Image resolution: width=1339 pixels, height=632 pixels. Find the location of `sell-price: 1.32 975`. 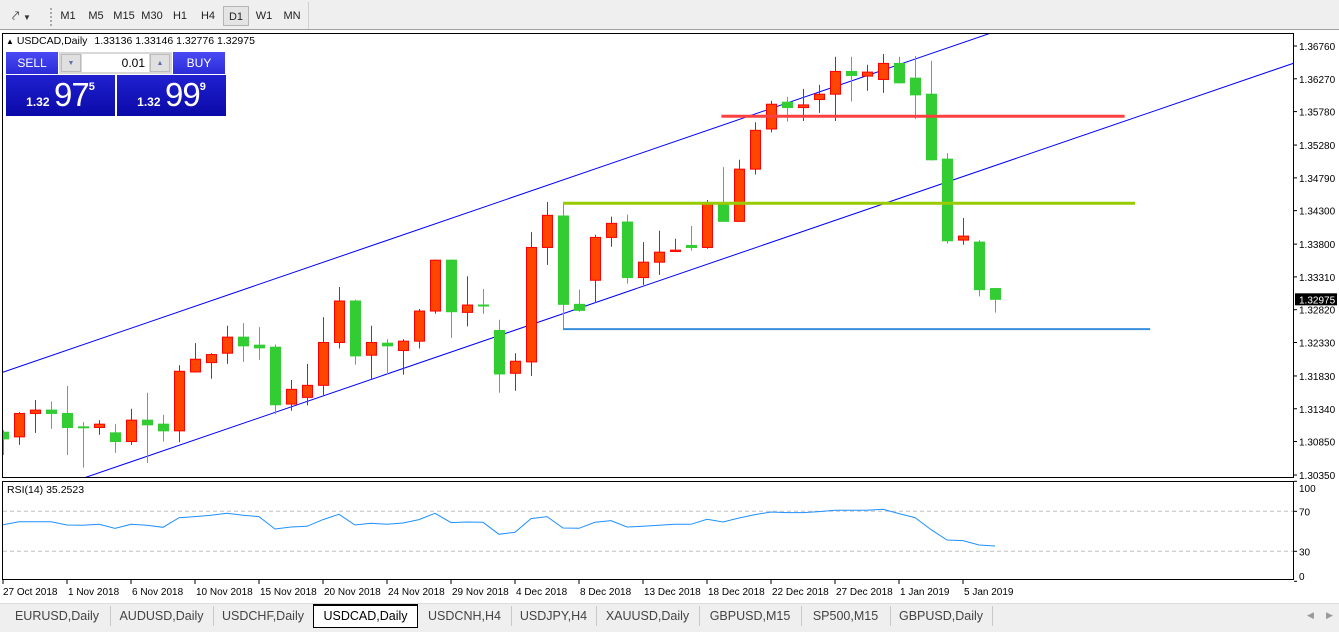

sell-price: 1.32 975 is located at coordinates (60, 95).